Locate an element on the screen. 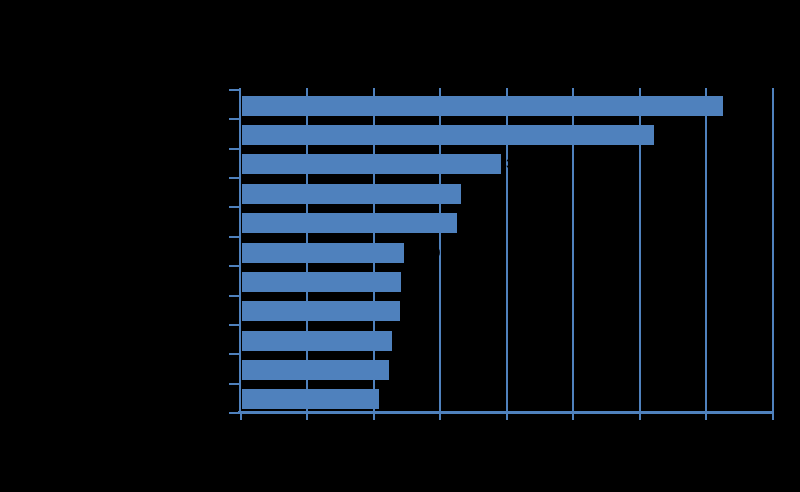  bar-value-label: 2,060 is located at coordinates (400, 399).